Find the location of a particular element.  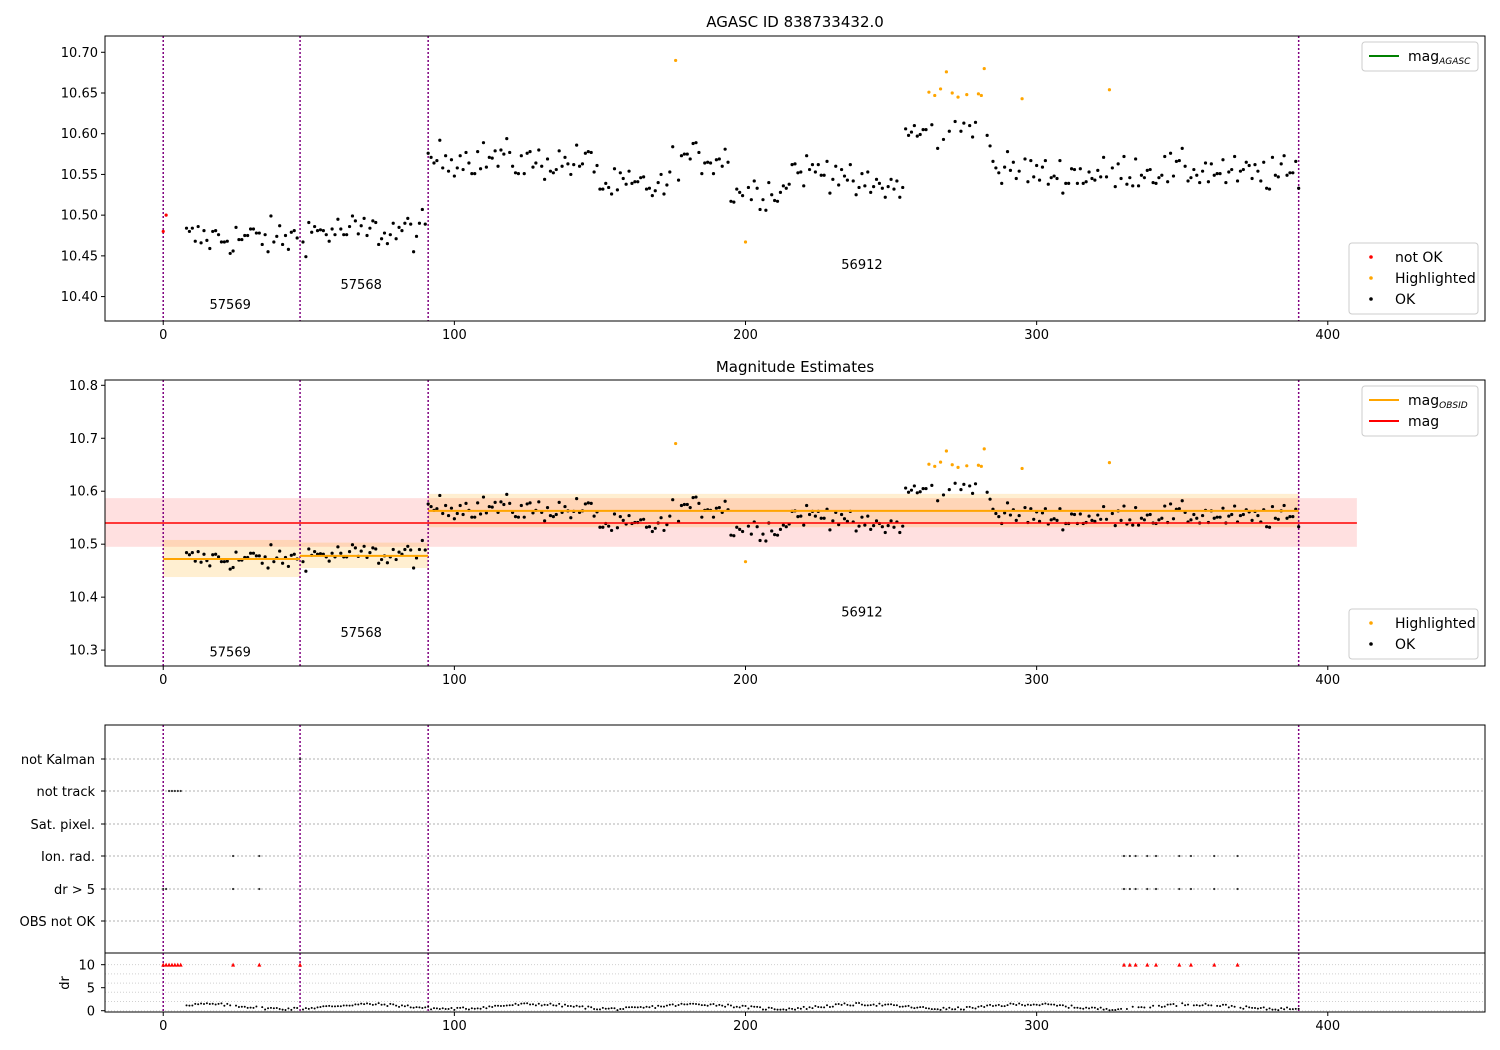

dr-capped-marker is located at coordinates (1135, 964).